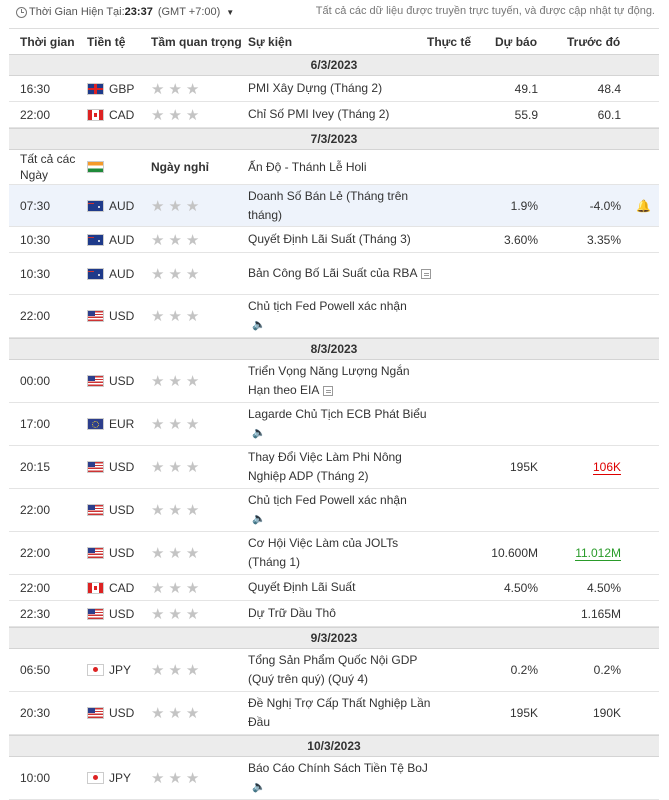 Image resolution: width=669 pixels, height=800 pixels. I want to click on event-name: Dự Trữ Dầu Thô, so click(292, 613).